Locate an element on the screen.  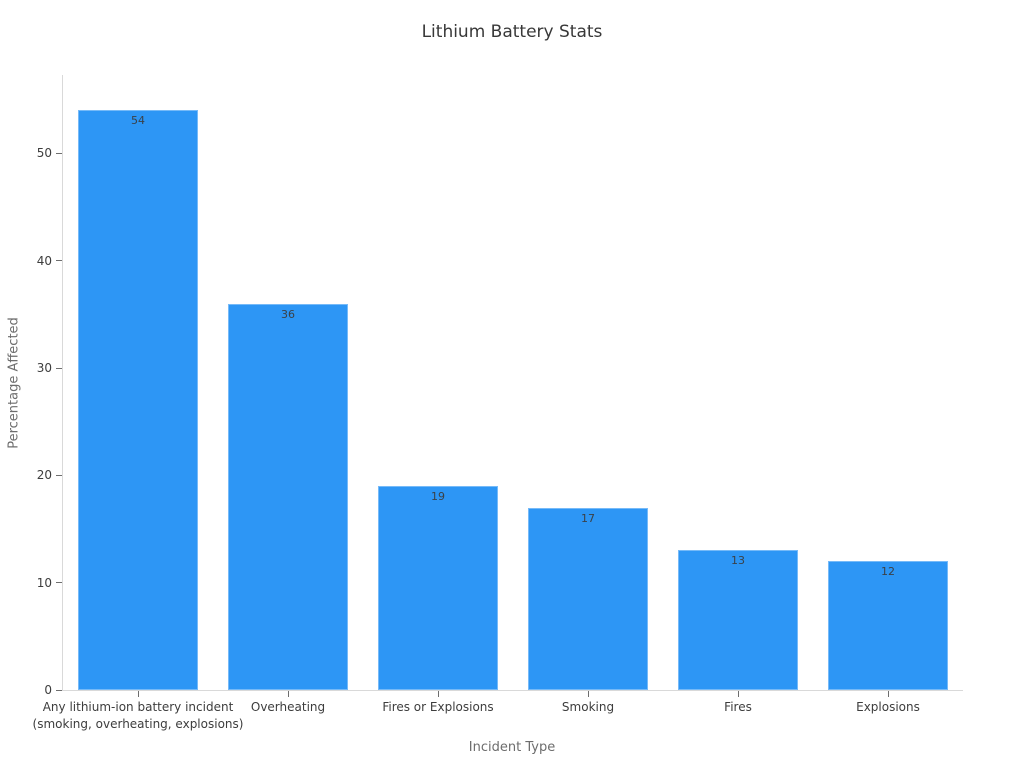
y-axis-title: Percentage Affected is located at coordinates (14, 383).